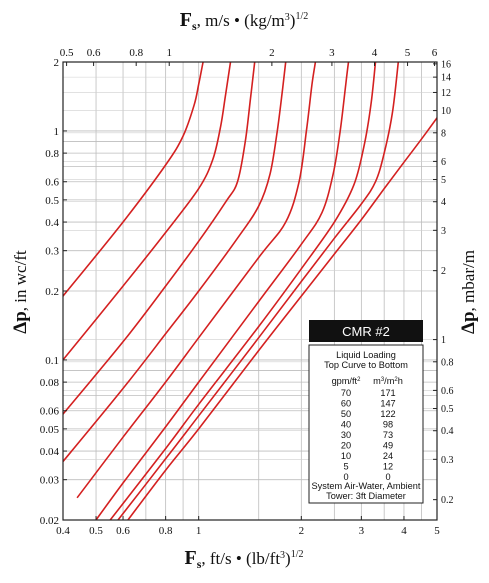 This screenshot has width=489, height=583. Describe the element at coordinates (468, 292) in the screenshot. I see `right-axis-title: Δp, mbar/m` at that location.